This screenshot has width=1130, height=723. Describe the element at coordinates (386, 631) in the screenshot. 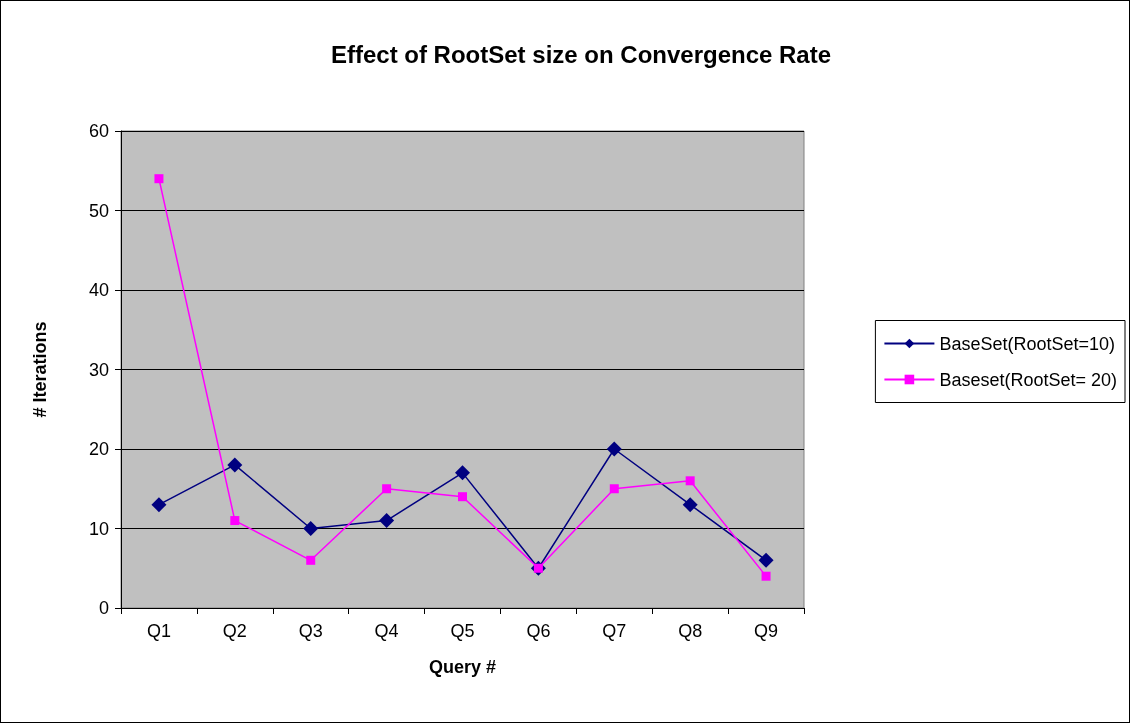

I see `x-tick-label: Q4` at that location.